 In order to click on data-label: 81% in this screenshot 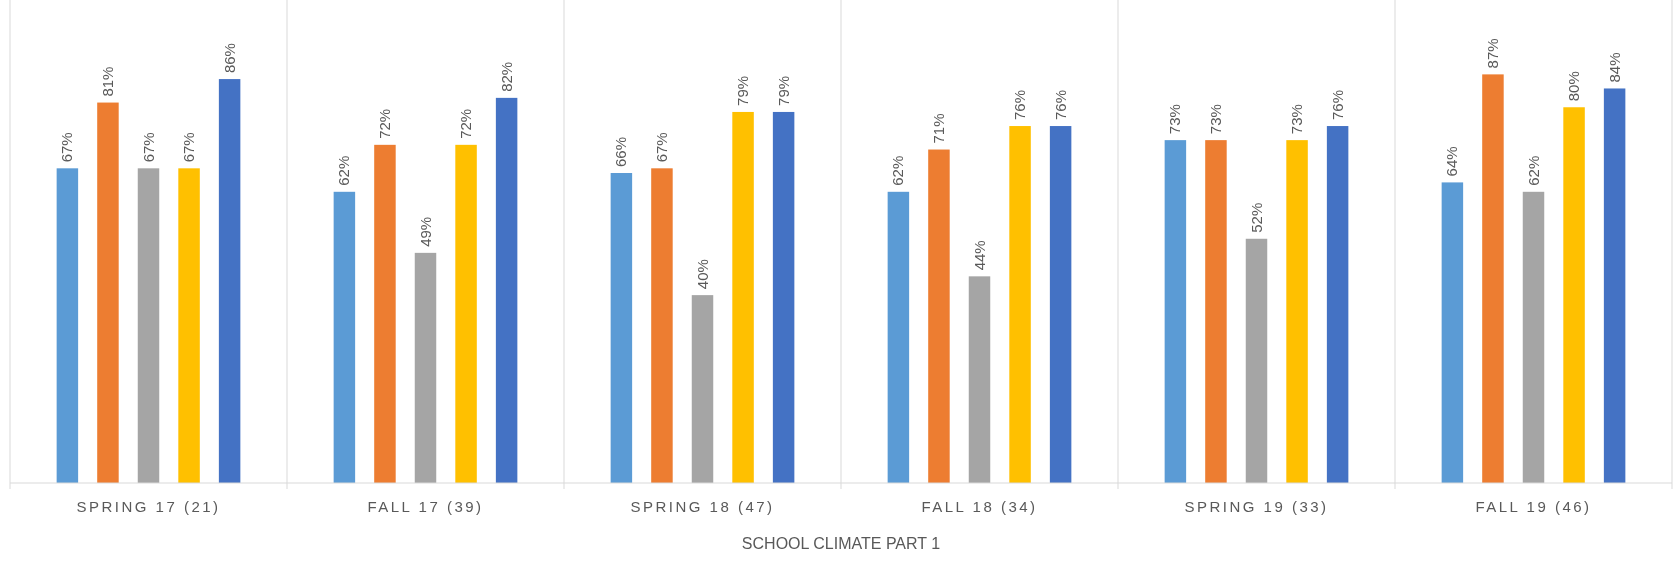, I will do `click(107, 81)`.